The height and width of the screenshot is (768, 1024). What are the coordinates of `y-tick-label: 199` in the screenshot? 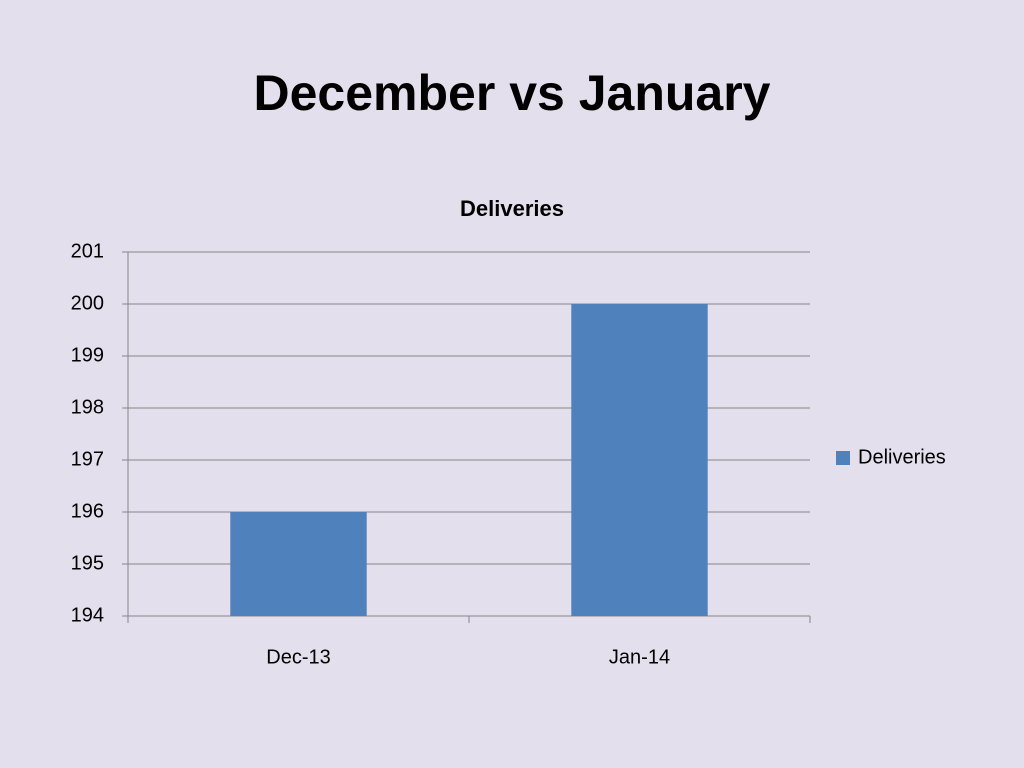 It's located at (87, 355).